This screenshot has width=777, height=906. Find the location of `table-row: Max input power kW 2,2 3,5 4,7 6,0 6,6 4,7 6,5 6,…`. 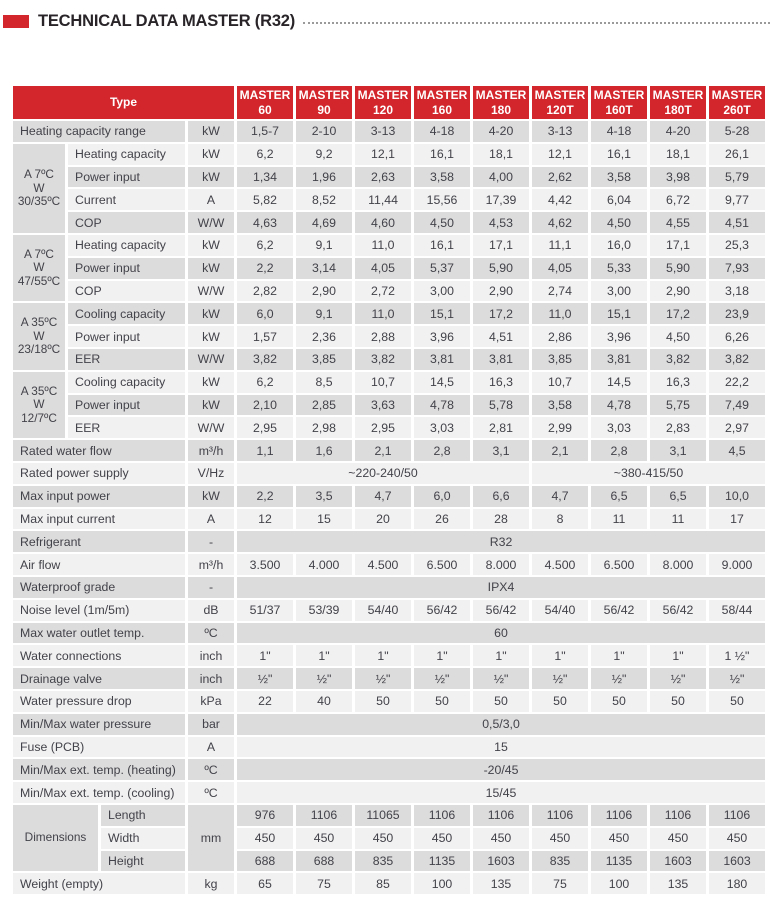

table-row: Max input power kW 2,2 3,5 4,7 6,0 6,6 4,7 6,5 6,… is located at coordinates (389, 496).